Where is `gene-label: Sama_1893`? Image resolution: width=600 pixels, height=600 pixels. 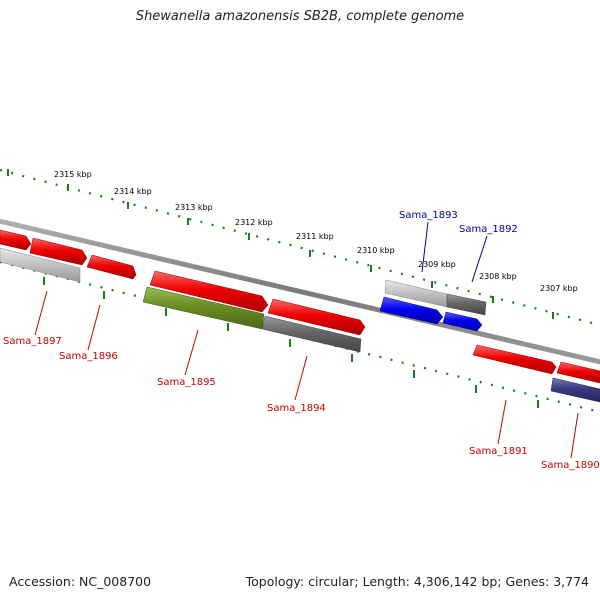 gene-label: Sama_1893 is located at coordinates (428, 215).